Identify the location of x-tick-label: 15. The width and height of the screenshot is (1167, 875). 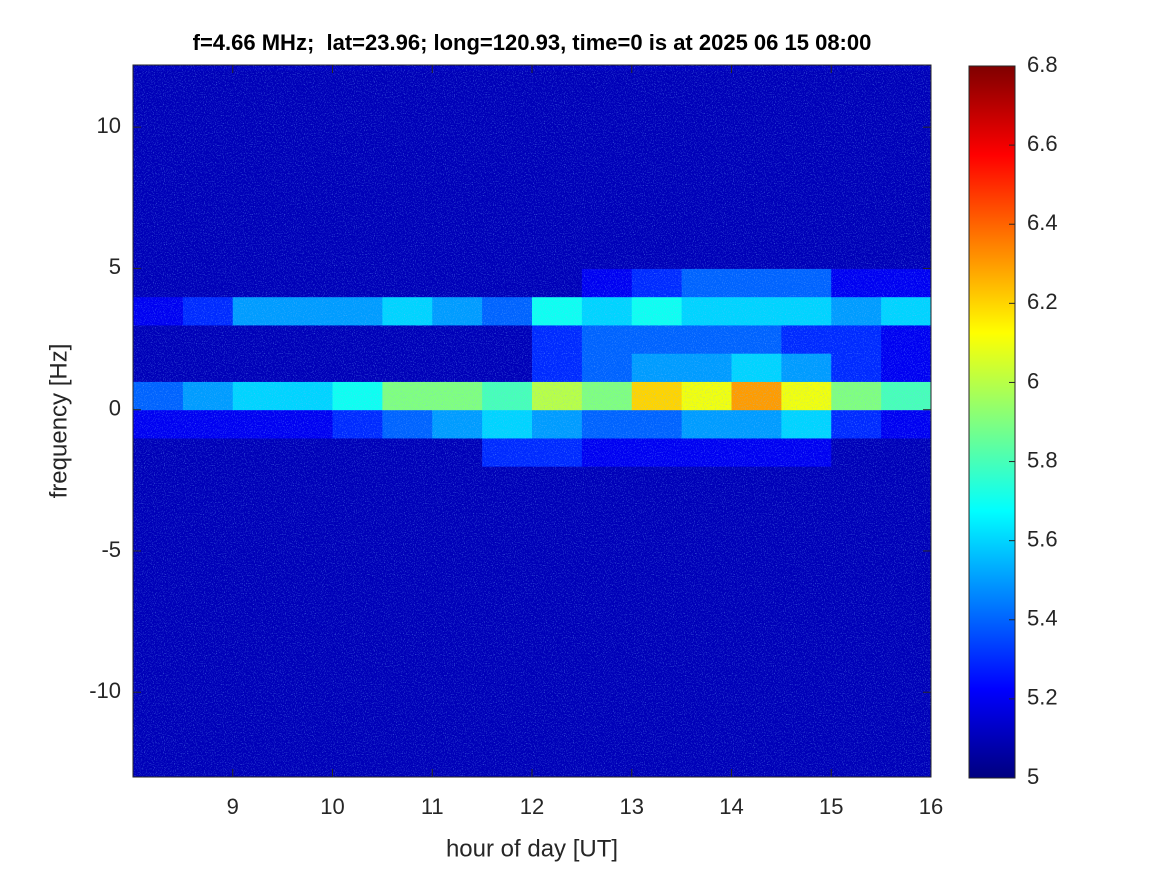
(831, 806).